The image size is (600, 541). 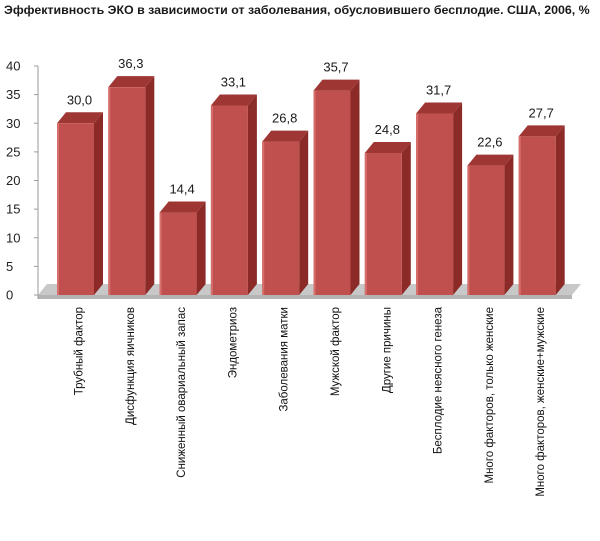 I want to click on y-tick-label: 30, so click(x=13, y=123).